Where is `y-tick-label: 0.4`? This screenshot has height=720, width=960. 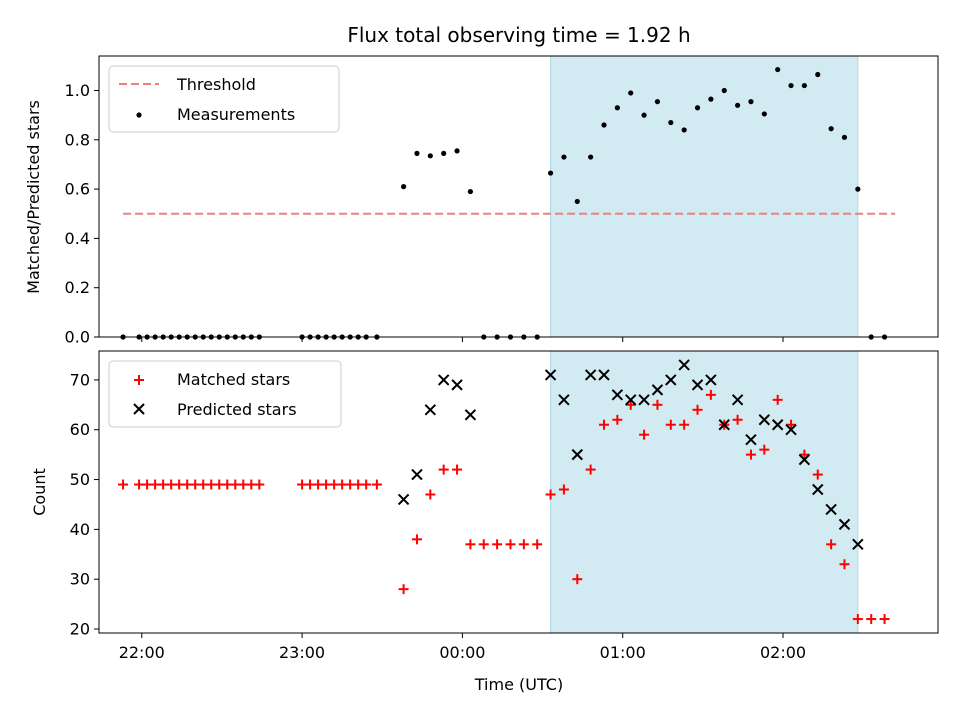 y-tick-label: 0.4 is located at coordinates (77, 238).